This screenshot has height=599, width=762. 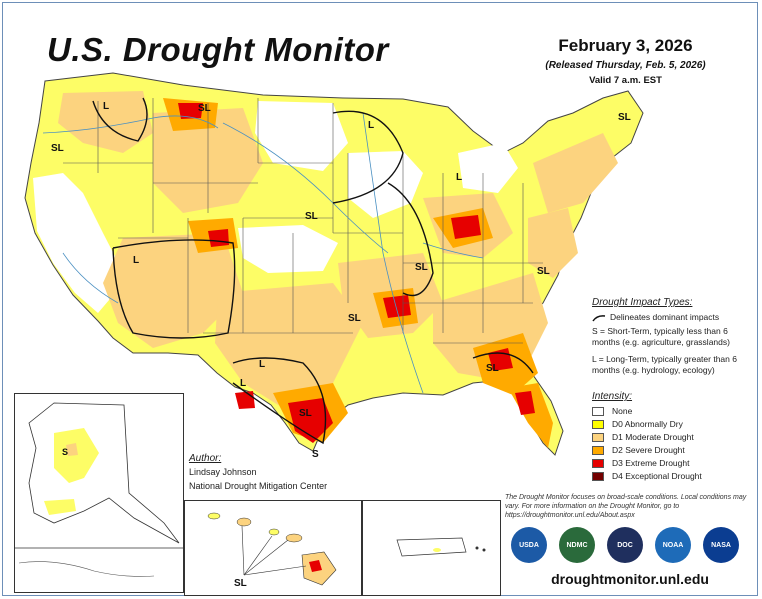 What do you see at coordinates (223, 472) in the screenshot?
I see `author-name: Lindsay Johnson` at bounding box center [223, 472].